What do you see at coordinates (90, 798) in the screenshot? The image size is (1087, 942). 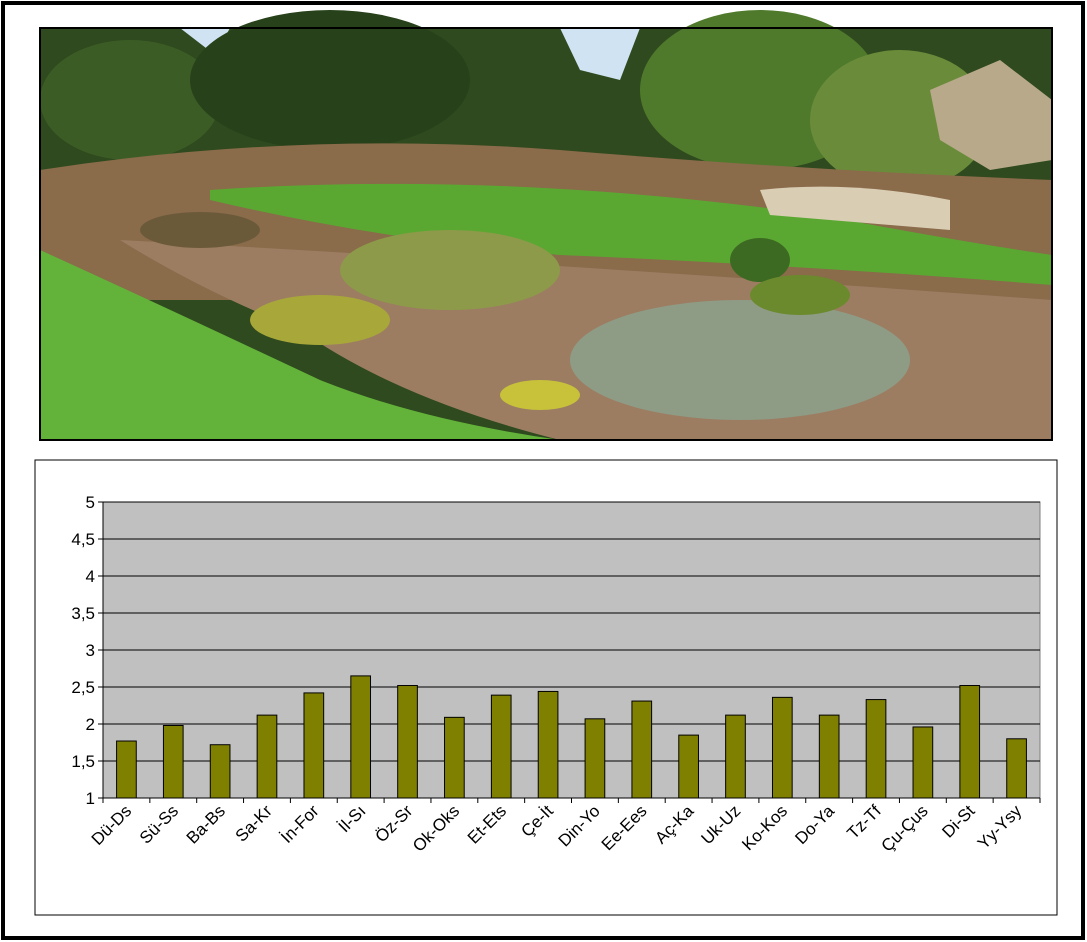 I see `y-tick-label: 1` at bounding box center [90, 798].